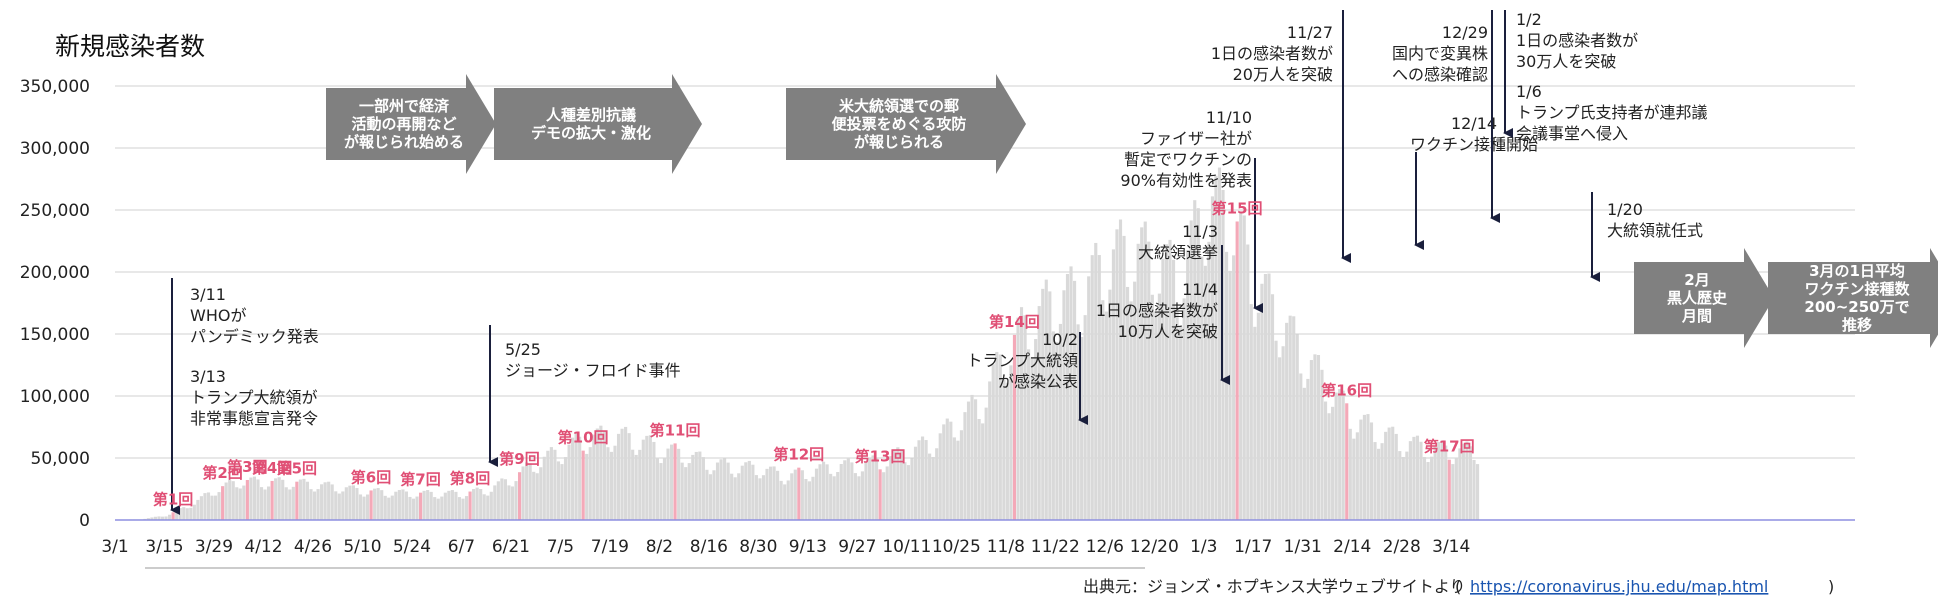  What do you see at coordinates (173, 499) in the screenshot?
I see `meeting-label: 第1回` at bounding box center [173, 499].